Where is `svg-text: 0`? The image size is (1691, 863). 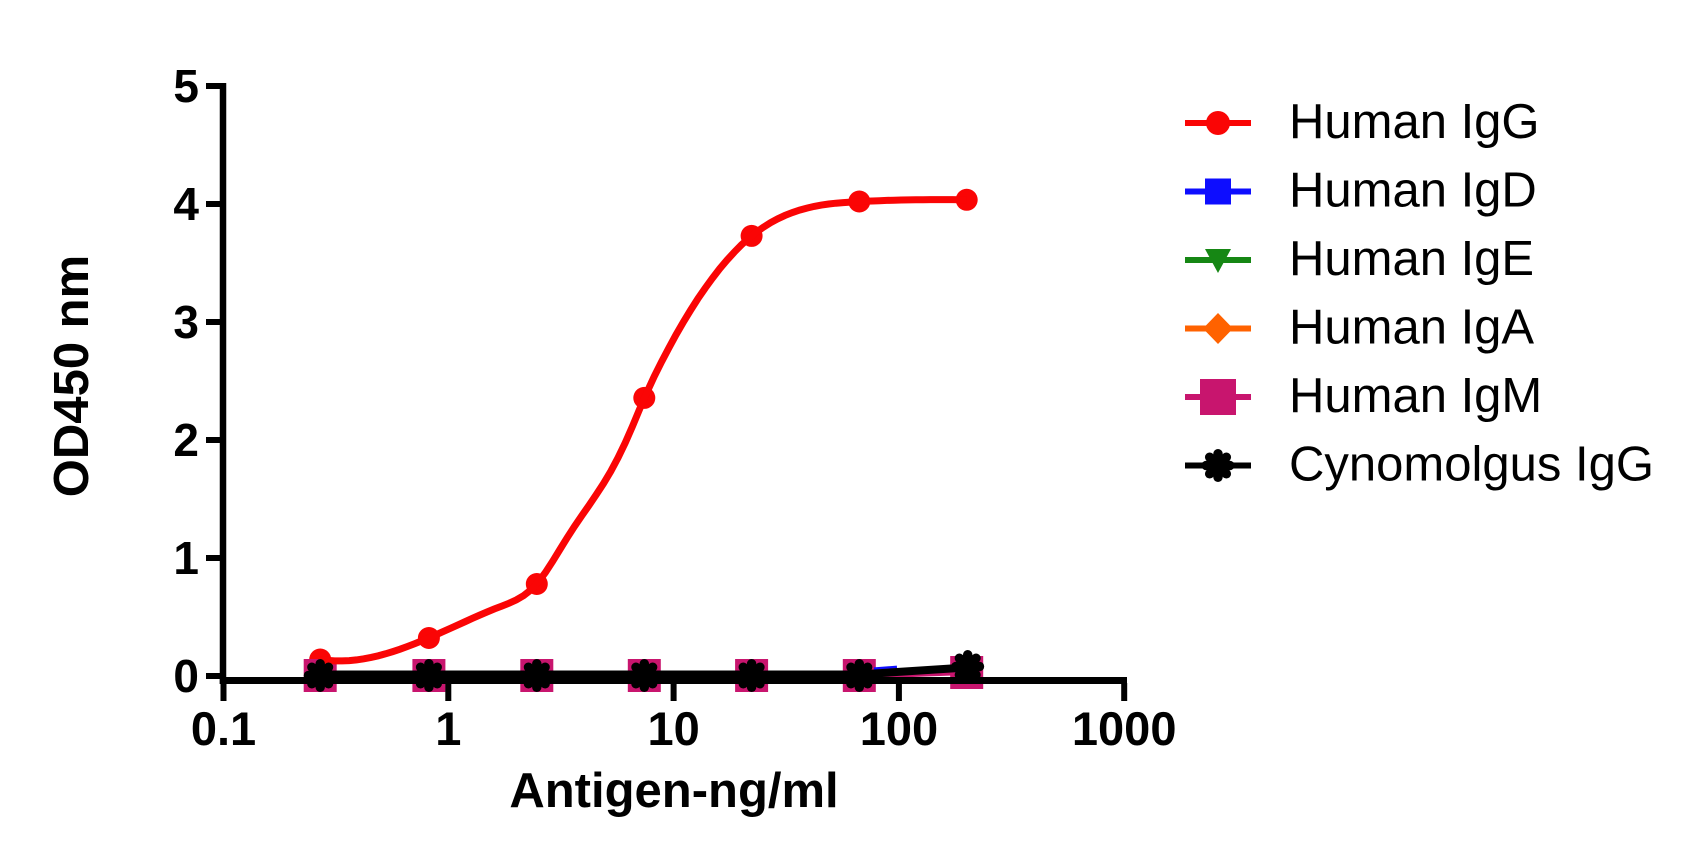 svg-text: 0 is located at coordinates (186, 676).